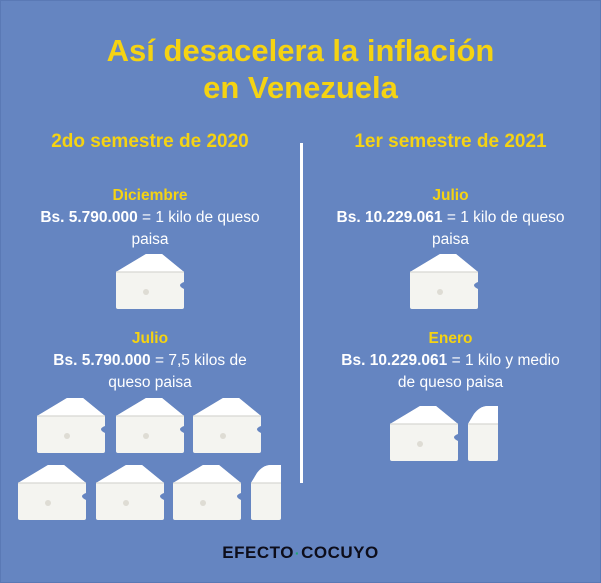 The height and width of the screenshot is (583, 601). Describe the element at coordinates (340, 552) in the screenshot. I see `logo-word-2: COCUYO` at that location.